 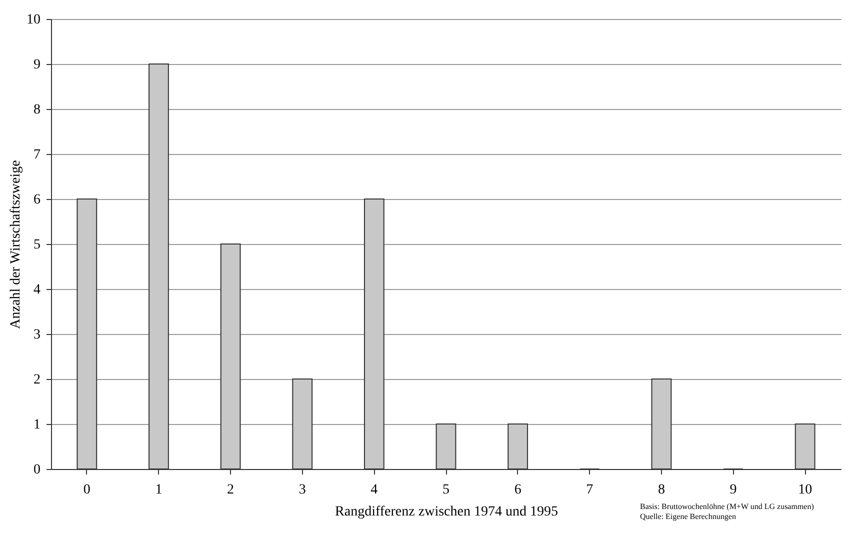 I want to click on y-tick-label: 3, so click(x=37, y=335).